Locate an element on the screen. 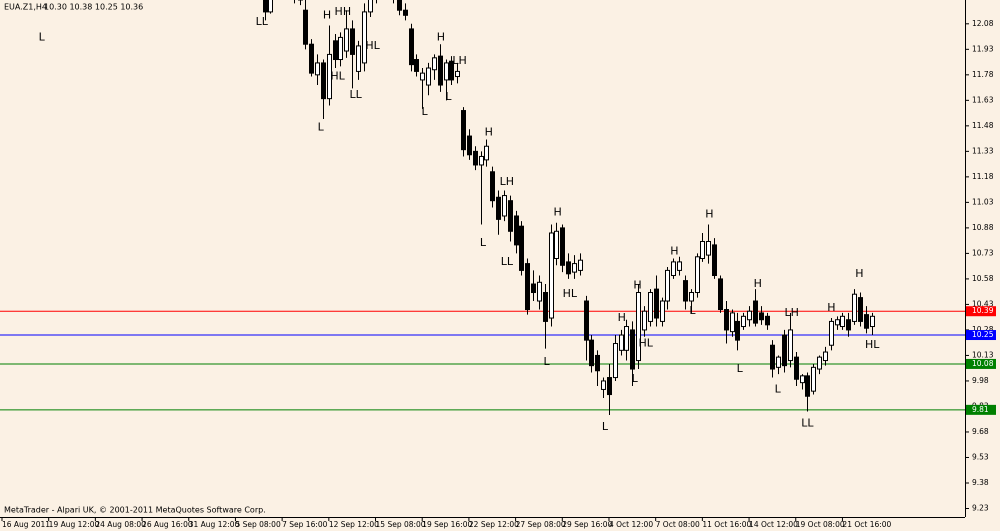  x-tick-label: 7 Sep 16:00 is located at coordinates (305, 524).